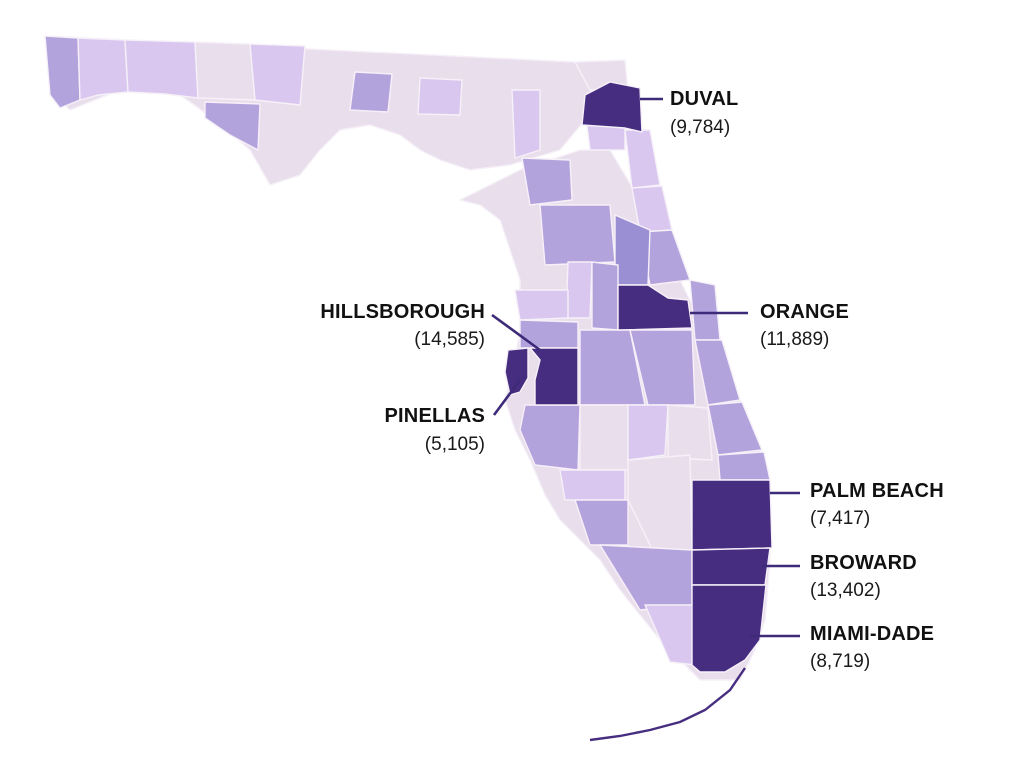 The width and height of the screenshot is (1010, 780). What do you see at coordinates (863, 563) in the screenshot?
I see `label-name: BROWARD` at bounding box center [863, 563].